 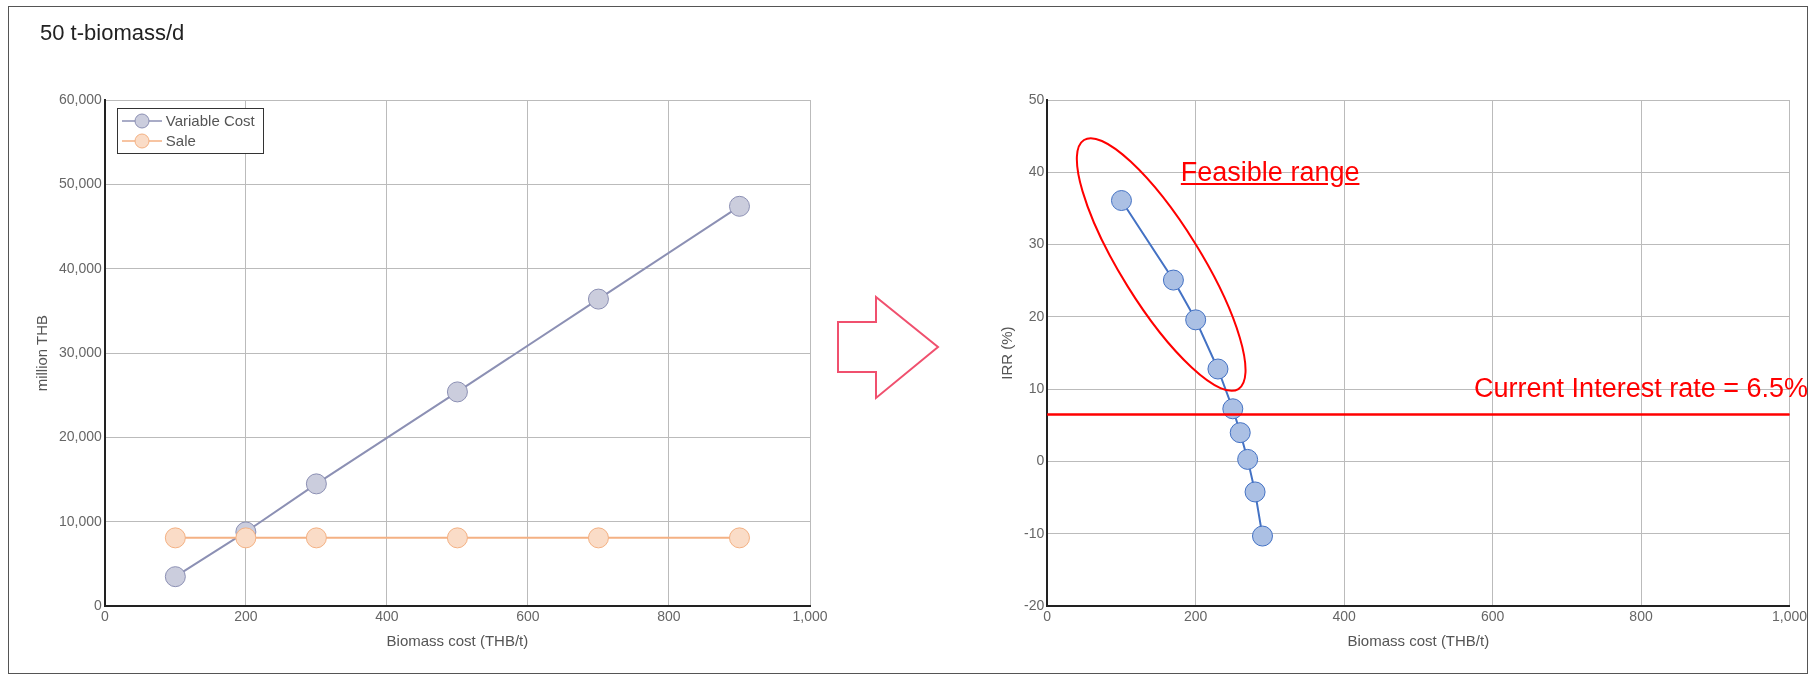 I want to click on annotation: Feasible range, so click(x=1270, y=171).